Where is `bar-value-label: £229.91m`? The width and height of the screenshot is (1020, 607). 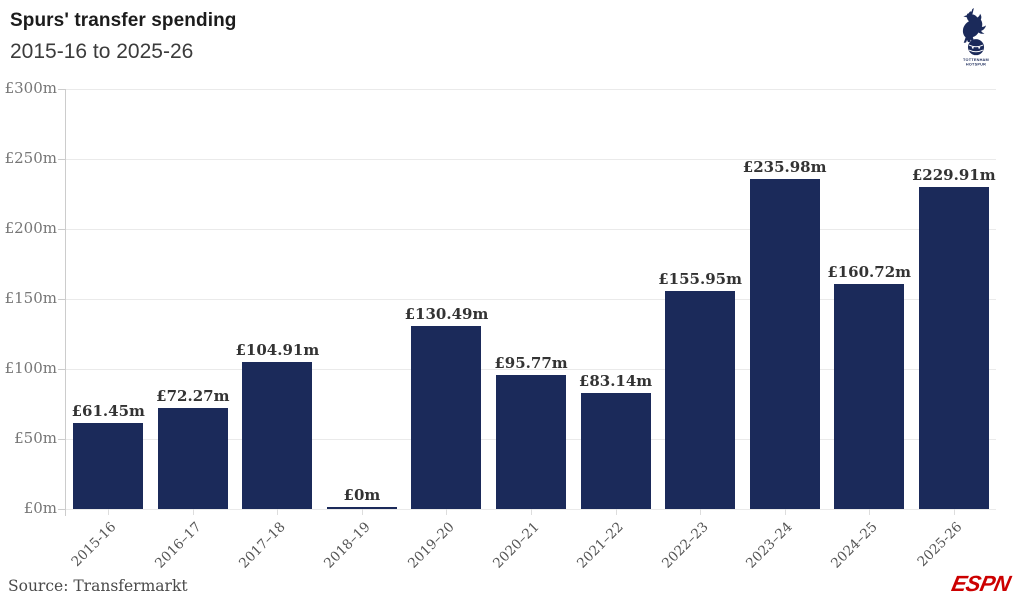 bar-value-label: £229.91m is located at coordinates (953, 175).